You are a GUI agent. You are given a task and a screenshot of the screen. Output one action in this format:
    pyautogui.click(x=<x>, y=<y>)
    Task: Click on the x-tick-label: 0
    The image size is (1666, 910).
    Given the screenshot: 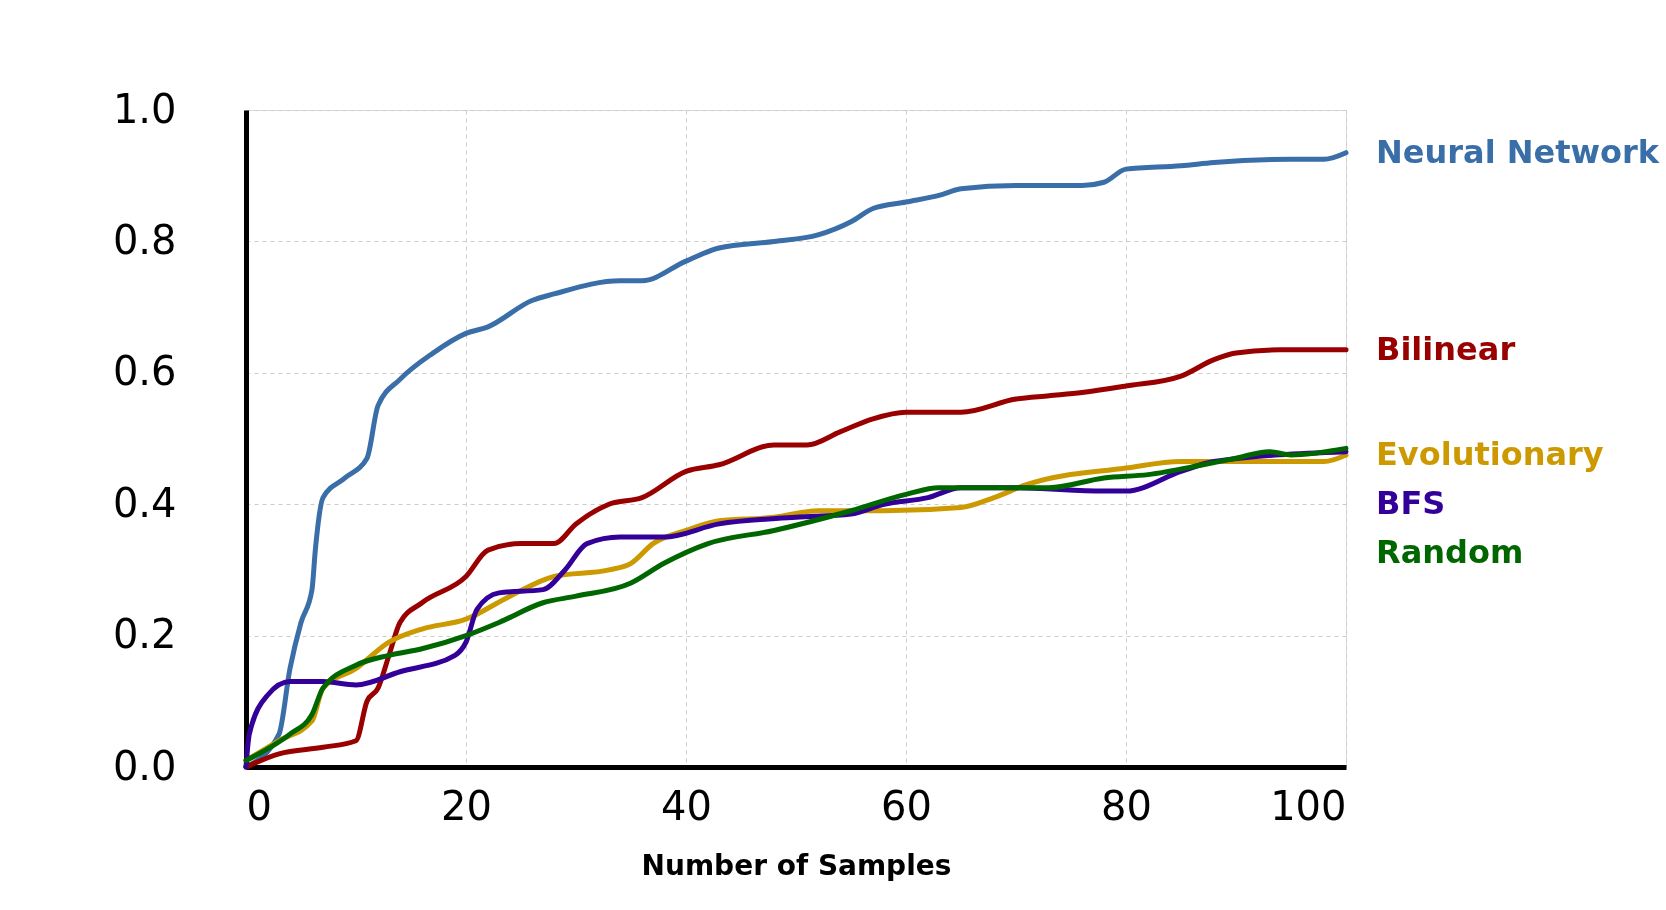 What is the action you would take?
    pyautogui.click(x=259, y=805)
    